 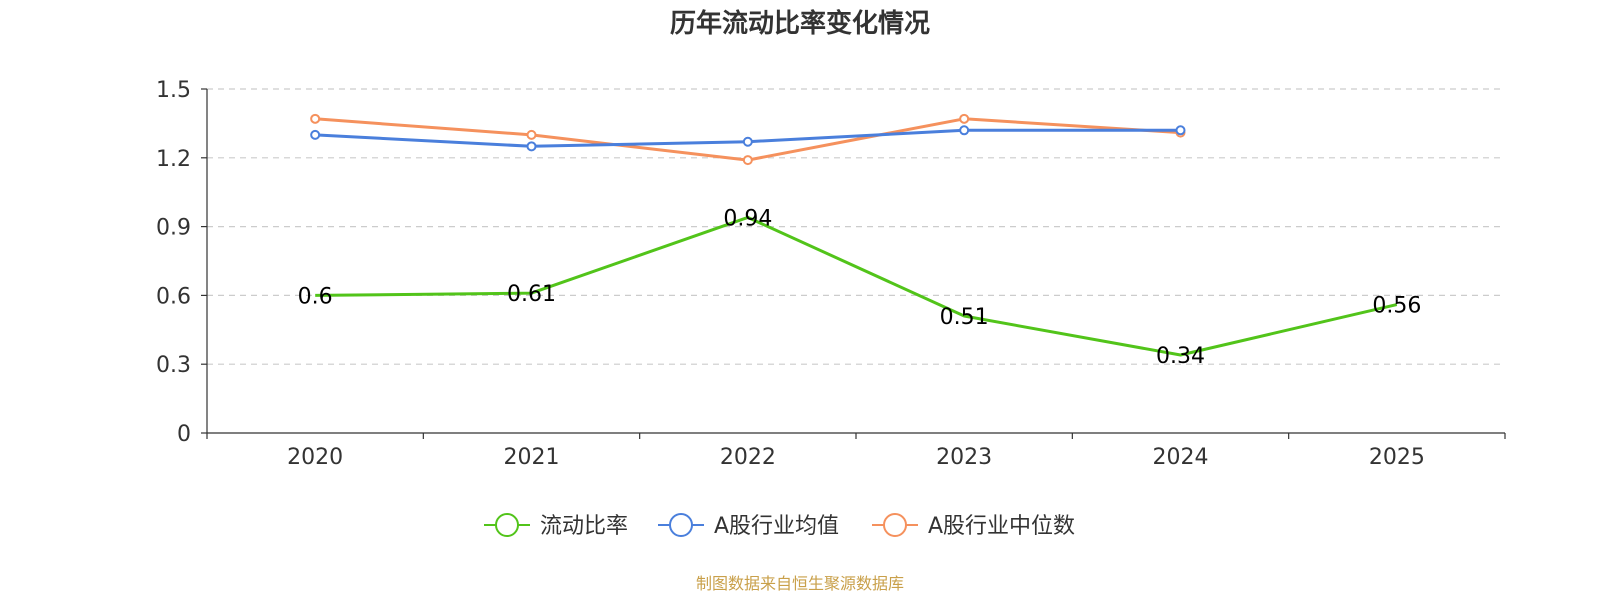 I want to click on legend: 流动比率 A股行业均值 A股行业中位数, so click(x=779, y=526).